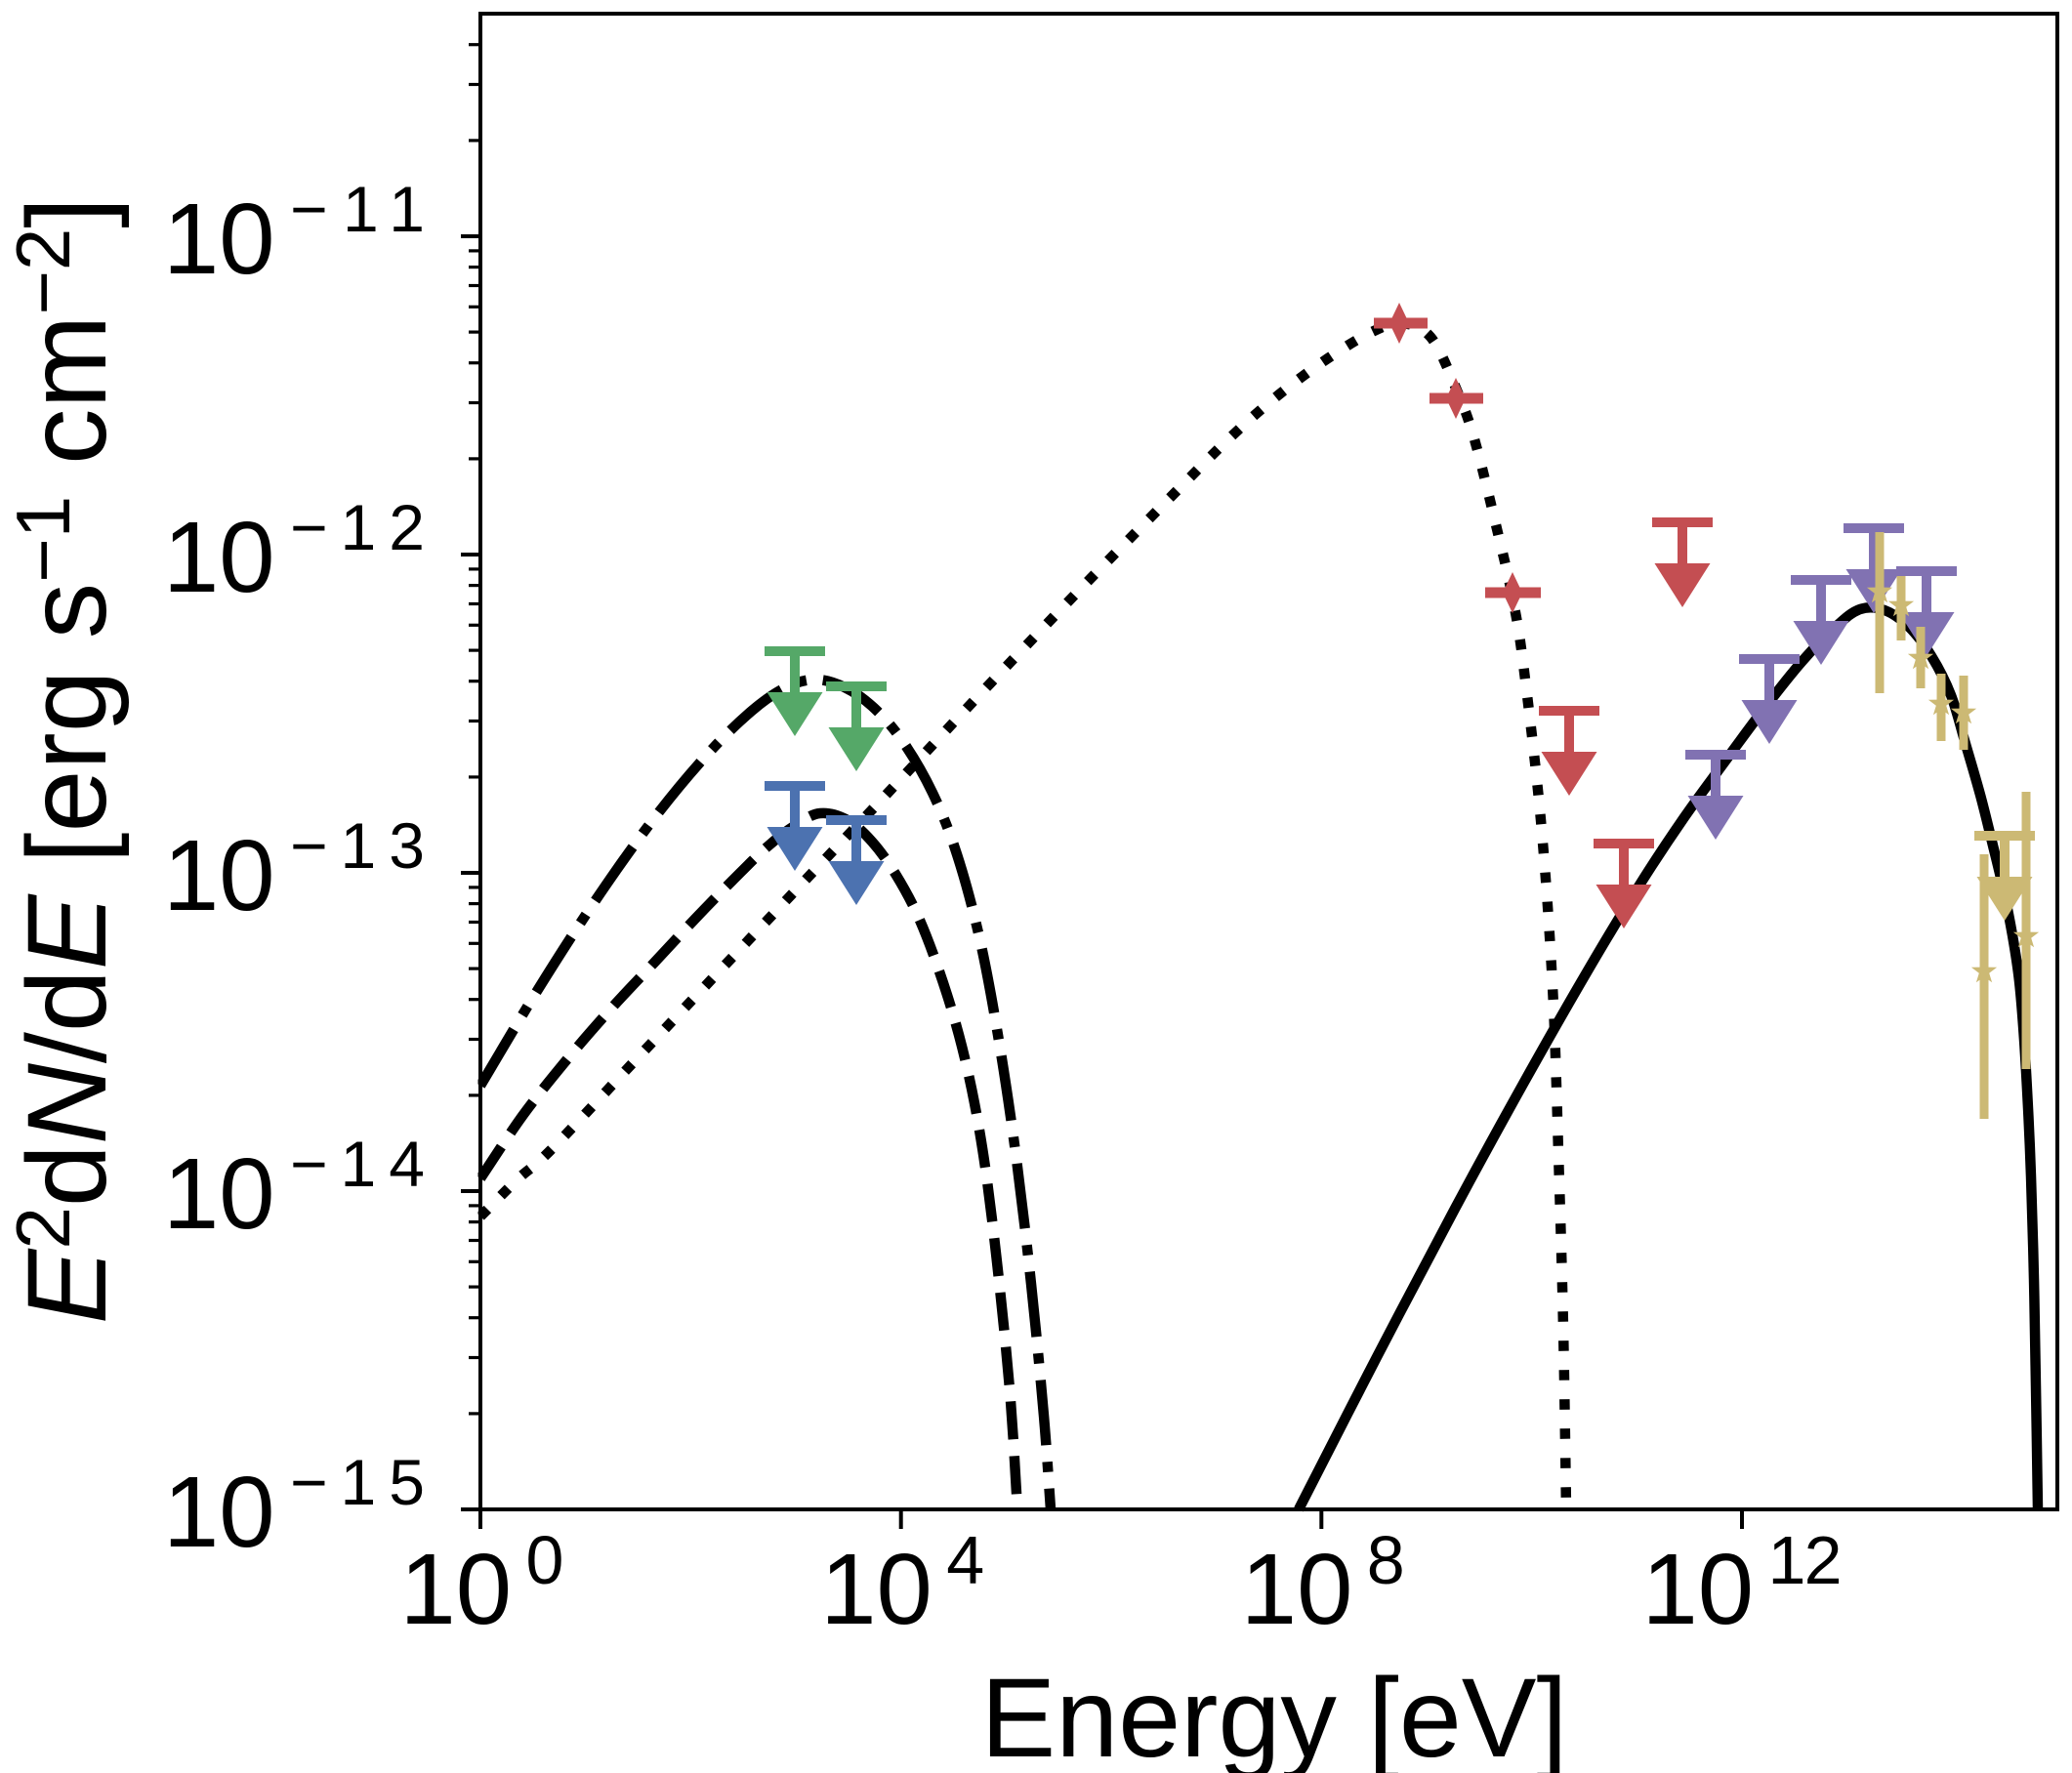 This screenshot has height=1773, width=2072. What do you see at coordinates (357, 1482) in the screenshot?
I see `svg-text: −15` at bounding box center [357, 1482].